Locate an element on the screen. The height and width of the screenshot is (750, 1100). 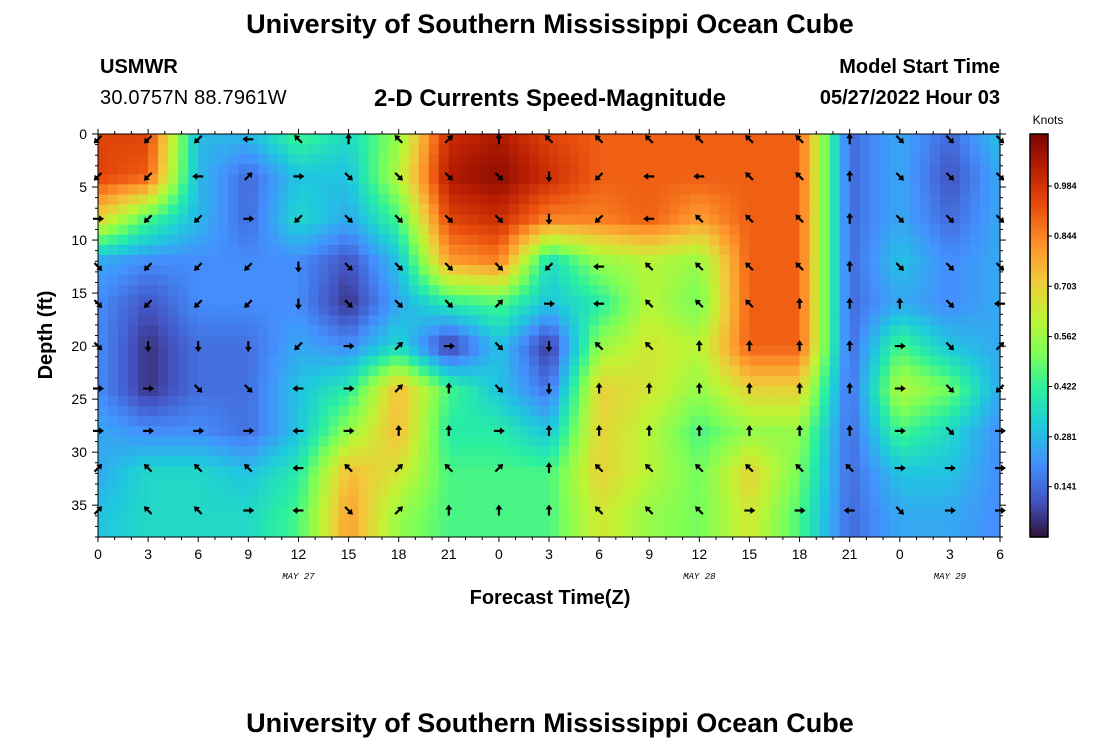
date-labels: MAY 27 MAY 28 MAY 29 is located at coordinates (624, 577).